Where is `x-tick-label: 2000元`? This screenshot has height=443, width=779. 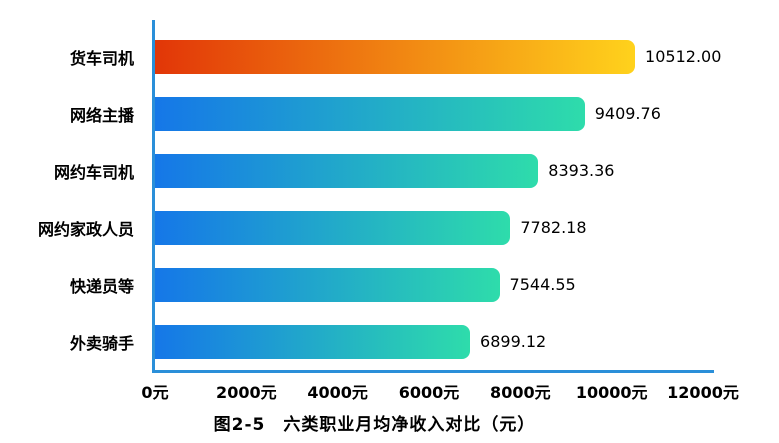 x-tick-label: 2000元 is located at coordinates (246, 392).